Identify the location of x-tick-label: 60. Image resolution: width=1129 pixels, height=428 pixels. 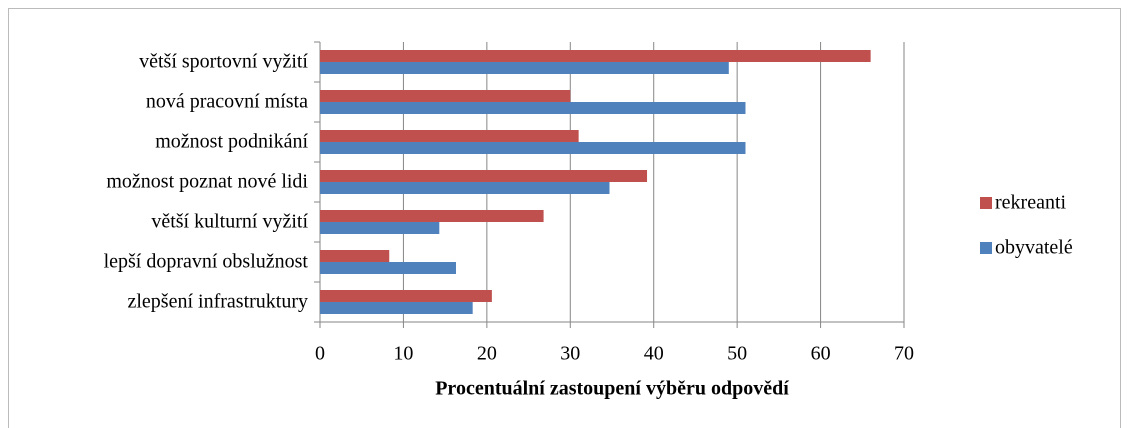
(821, 354).